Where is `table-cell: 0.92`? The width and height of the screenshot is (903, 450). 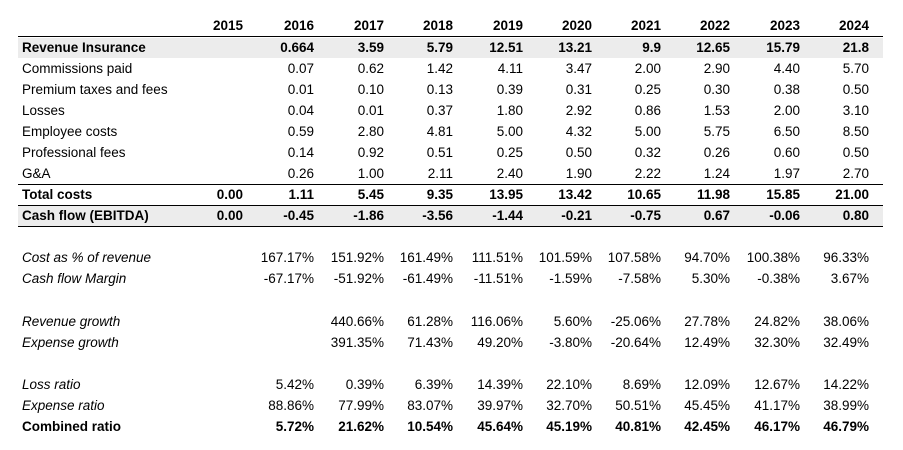
table-cell: 0.92 is located at coordinates (370, 152).